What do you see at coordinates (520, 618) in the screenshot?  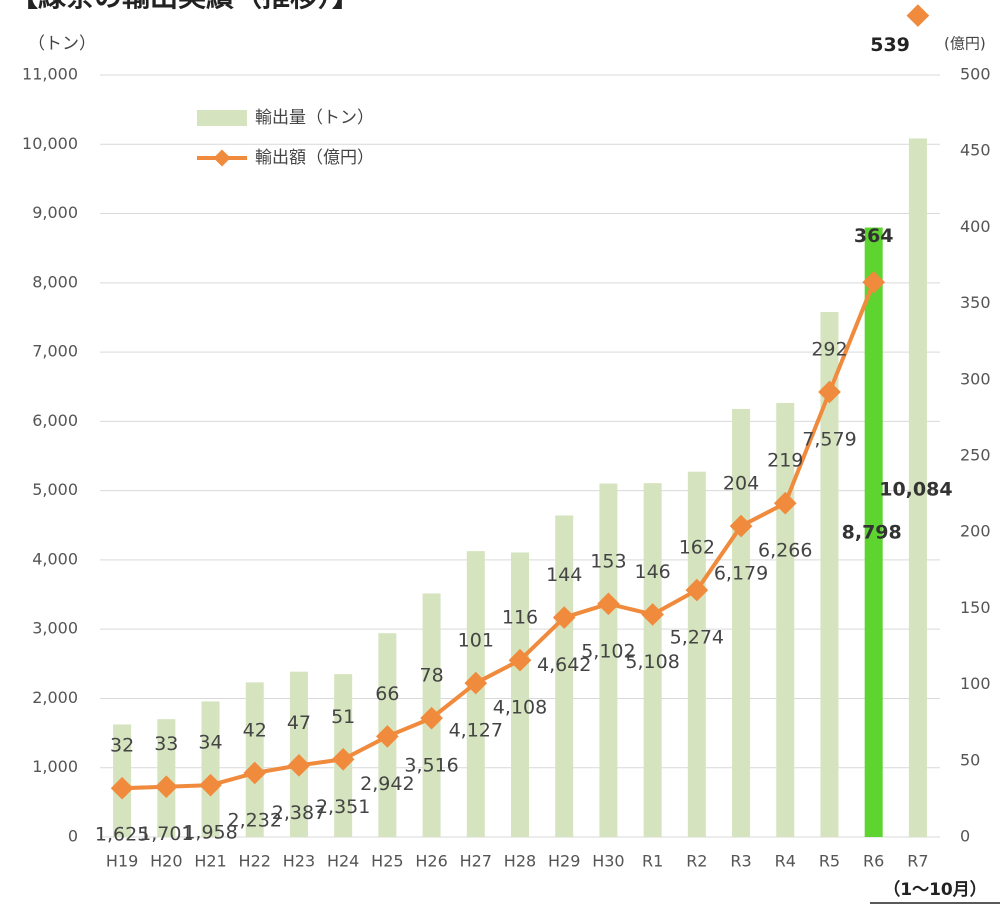 I see `line-value-label: 116` at bounding box center [520, 618].